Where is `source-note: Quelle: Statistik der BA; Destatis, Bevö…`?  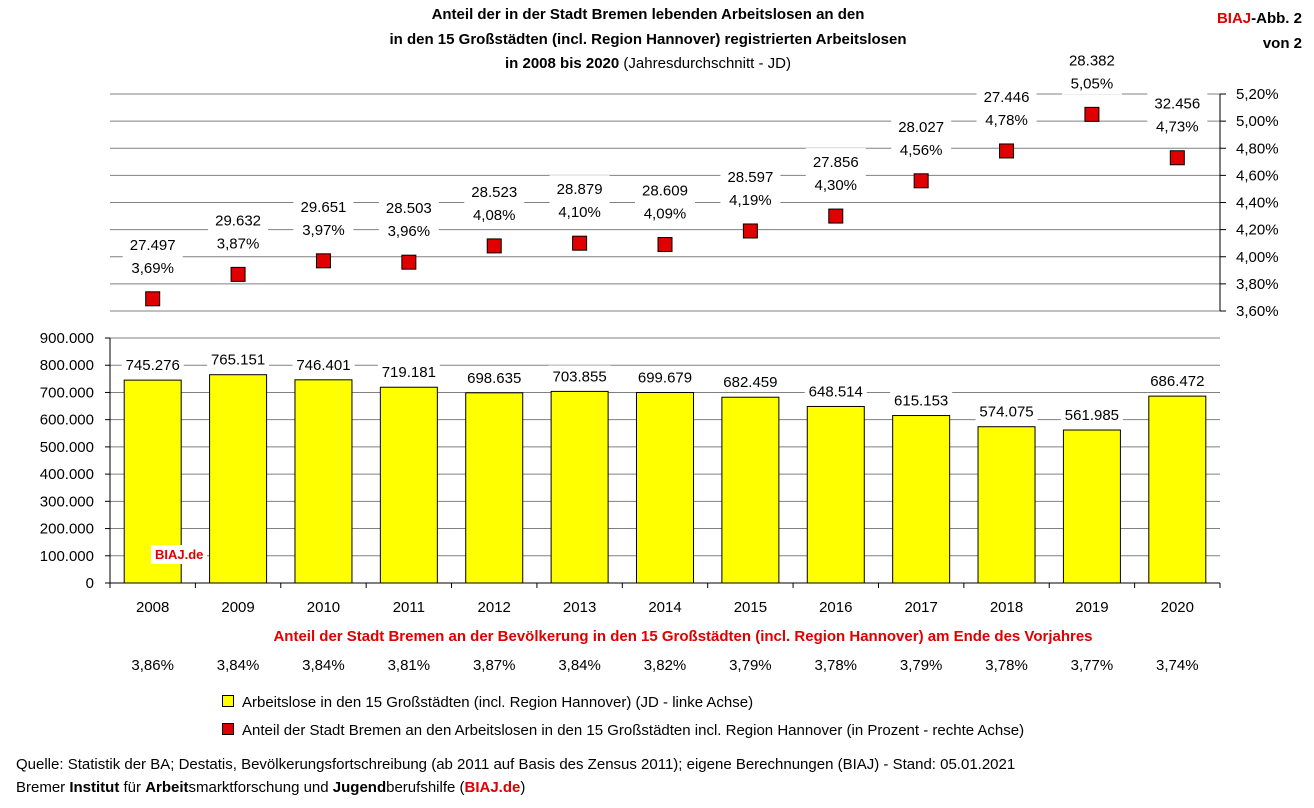 source-note: Quelle: Statistik der BA; Destatis, Bevö… is located at coordinates (516, 764).